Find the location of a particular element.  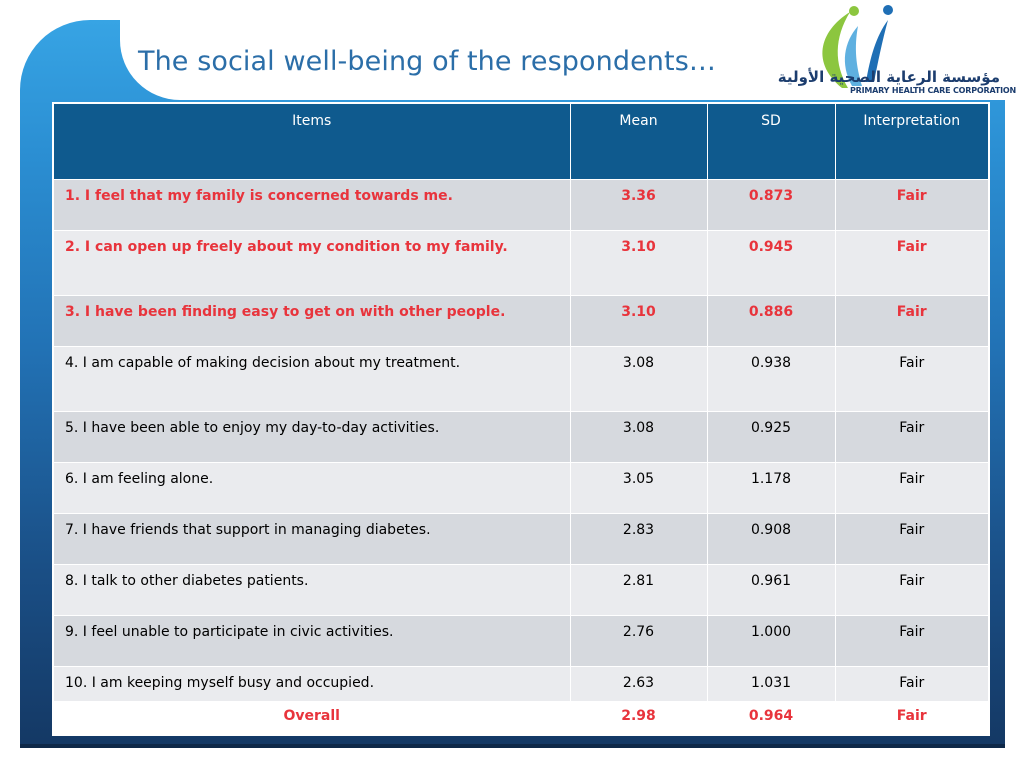

row-sd: 0.945 is located at coordinates (771, 263).